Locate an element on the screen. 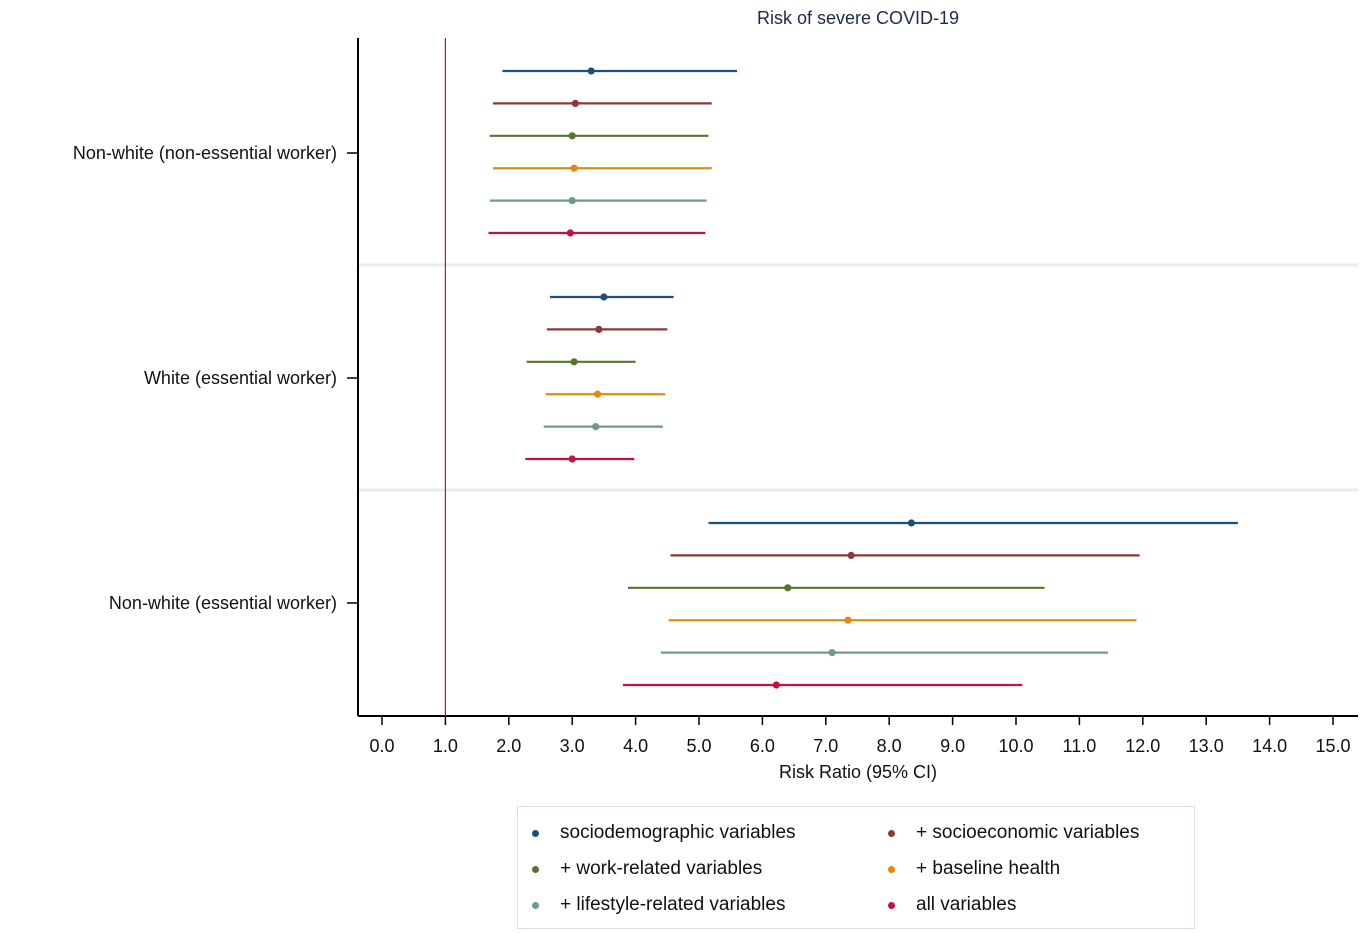  x-tick-label: 3.0 is located at coordinates (572, 746).